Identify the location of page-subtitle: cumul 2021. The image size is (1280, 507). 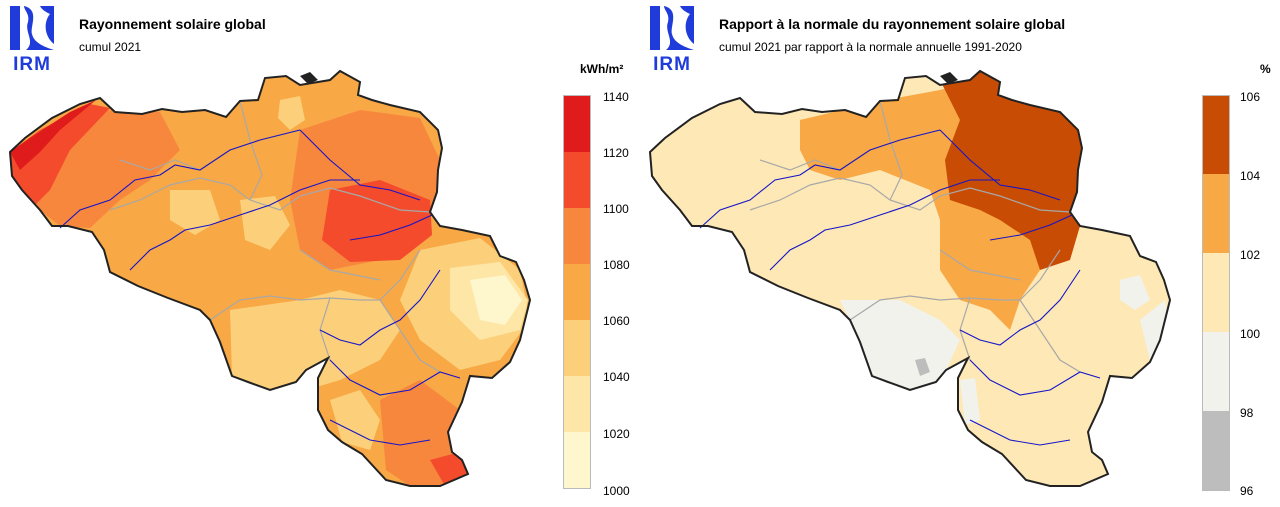
(110, 47).